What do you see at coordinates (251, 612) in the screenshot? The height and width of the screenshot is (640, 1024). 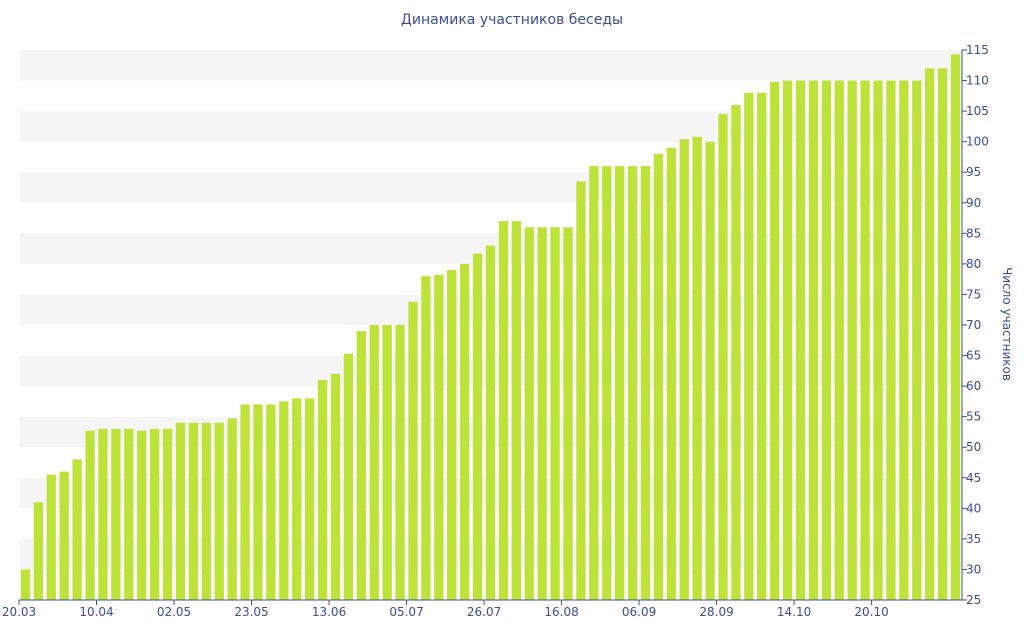 I see `x-tick-label: 23.05` at bounding box center [251, 612].